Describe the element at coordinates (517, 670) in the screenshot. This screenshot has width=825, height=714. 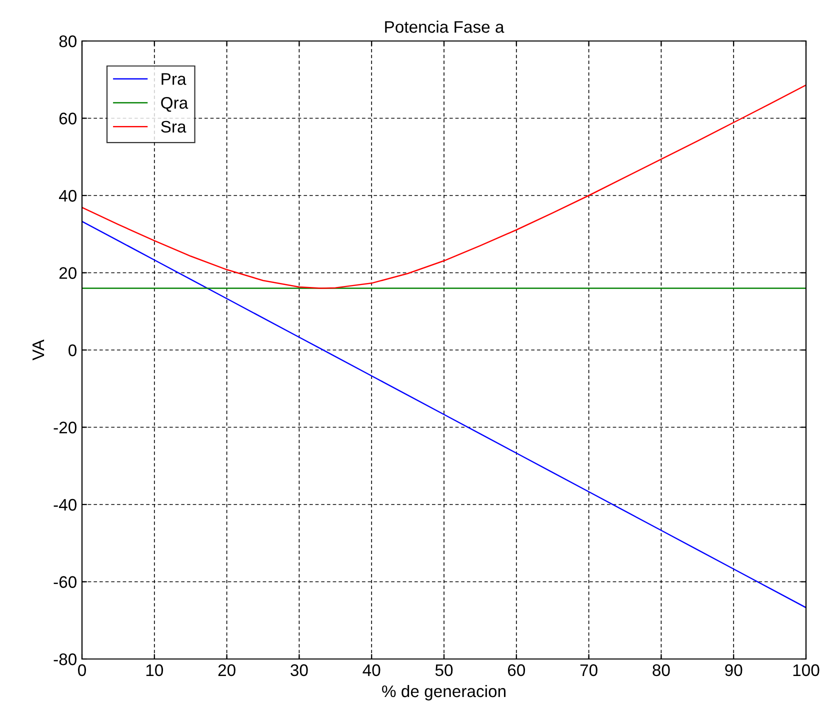
I see `x-tick-label: 60` at that location.